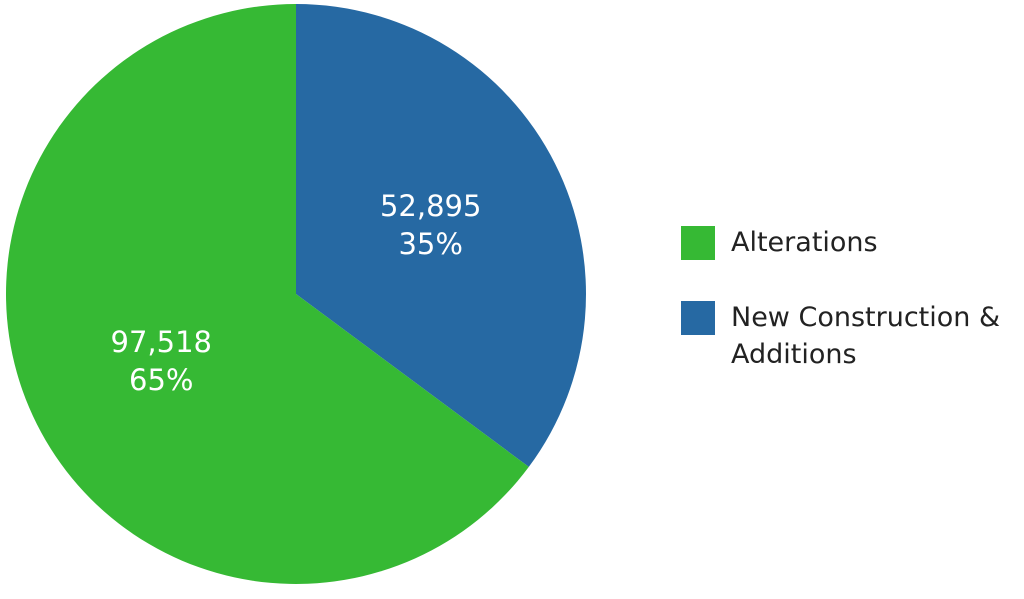 The image size is (1024, 599). Describe the element at coordinates (161, 342) in the screenshot. I see `value-label: 97,518` at that location.